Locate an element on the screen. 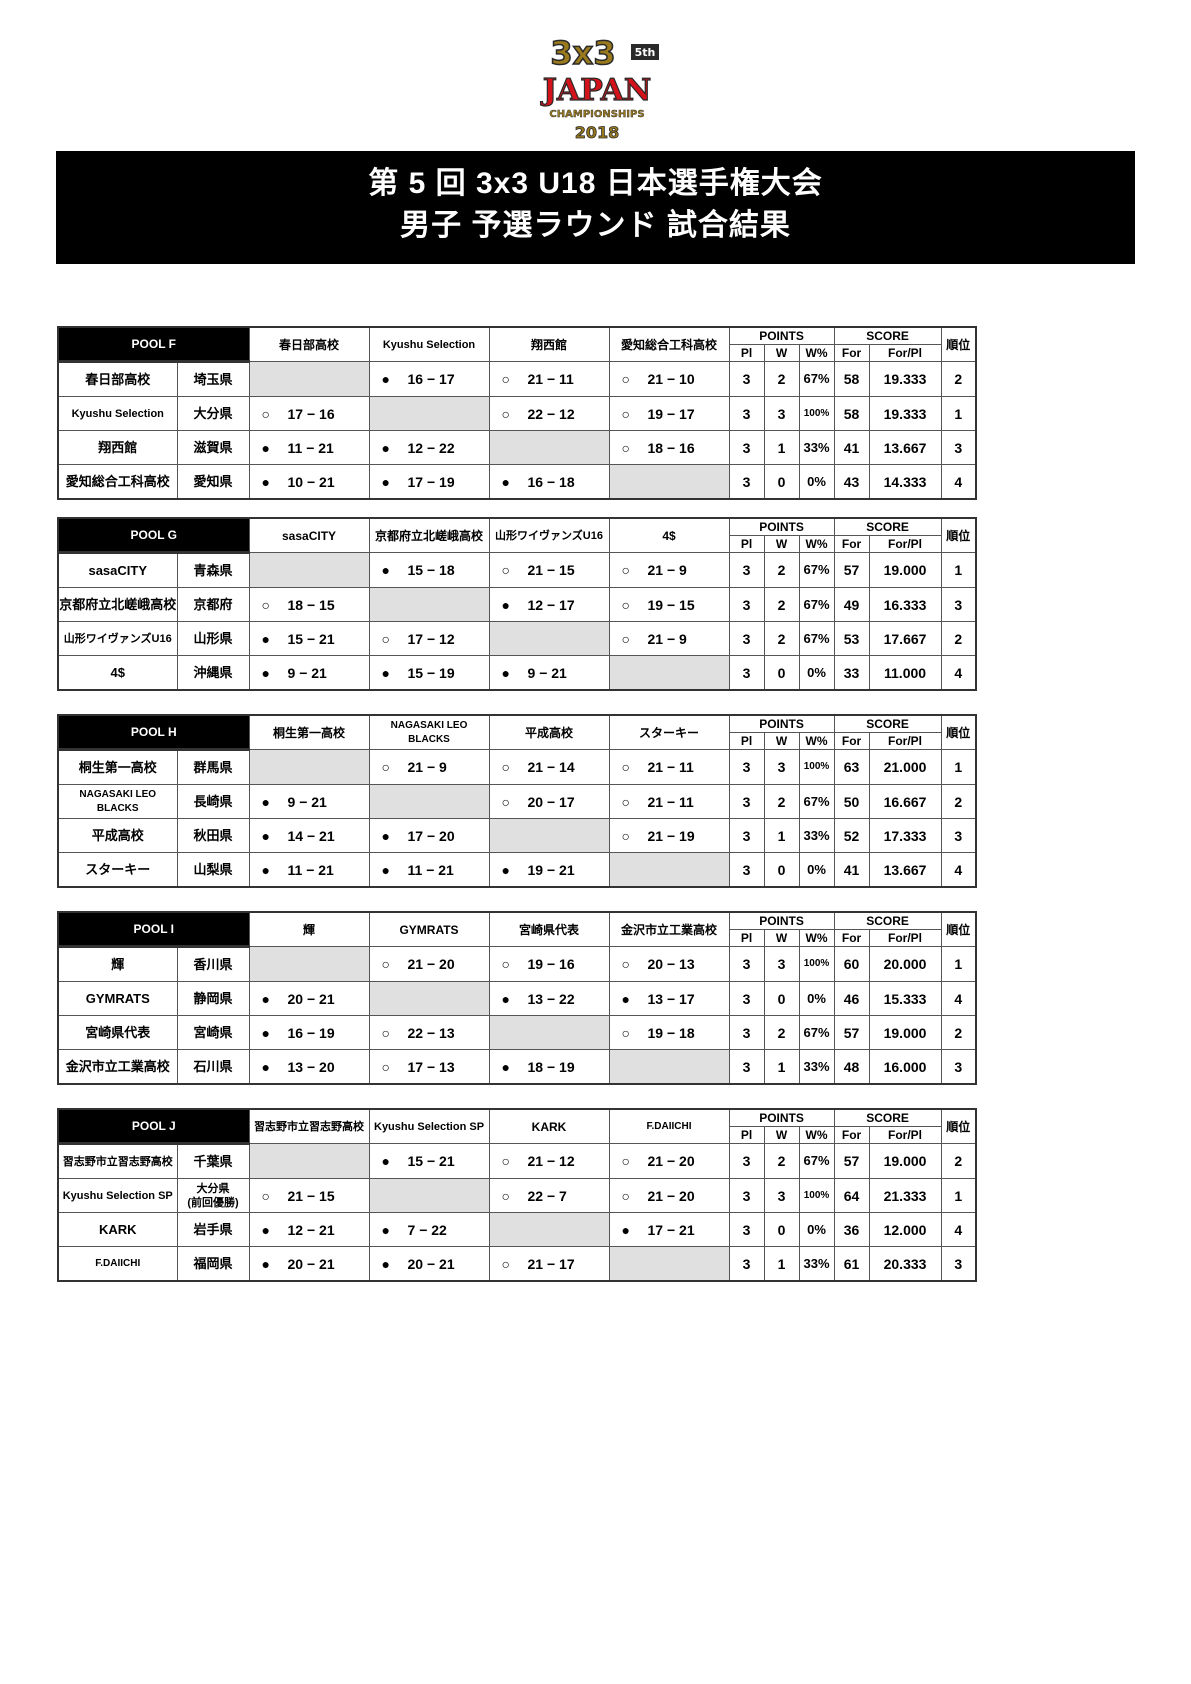 Image resolution: width=1191 pixels, height=1684 pixels. match-score: 21 − 9 is located at coordinates (427, 767).